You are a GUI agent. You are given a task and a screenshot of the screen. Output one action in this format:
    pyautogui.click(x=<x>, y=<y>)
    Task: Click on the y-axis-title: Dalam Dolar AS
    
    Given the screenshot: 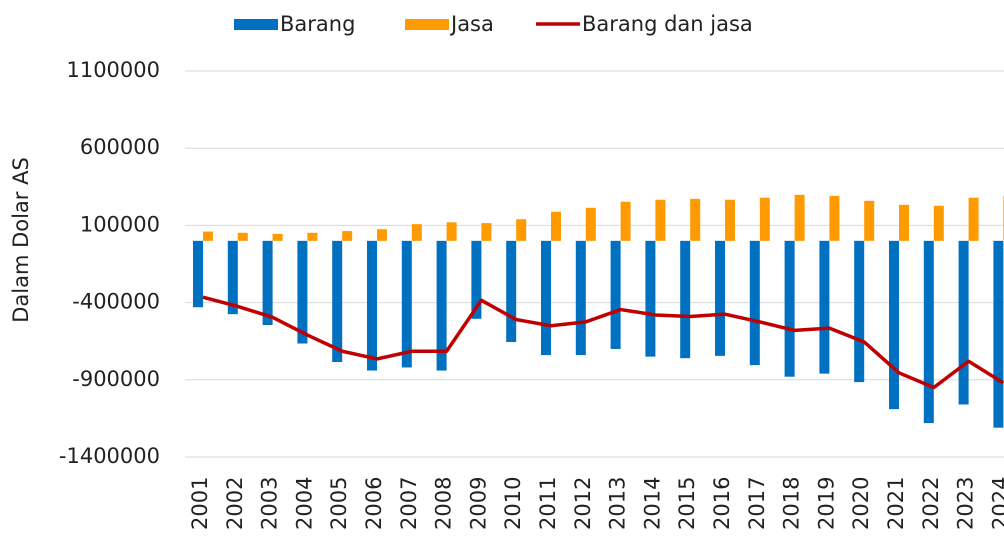 What is the action you would take?
    pyautogui.click(x=21, y=240)
    